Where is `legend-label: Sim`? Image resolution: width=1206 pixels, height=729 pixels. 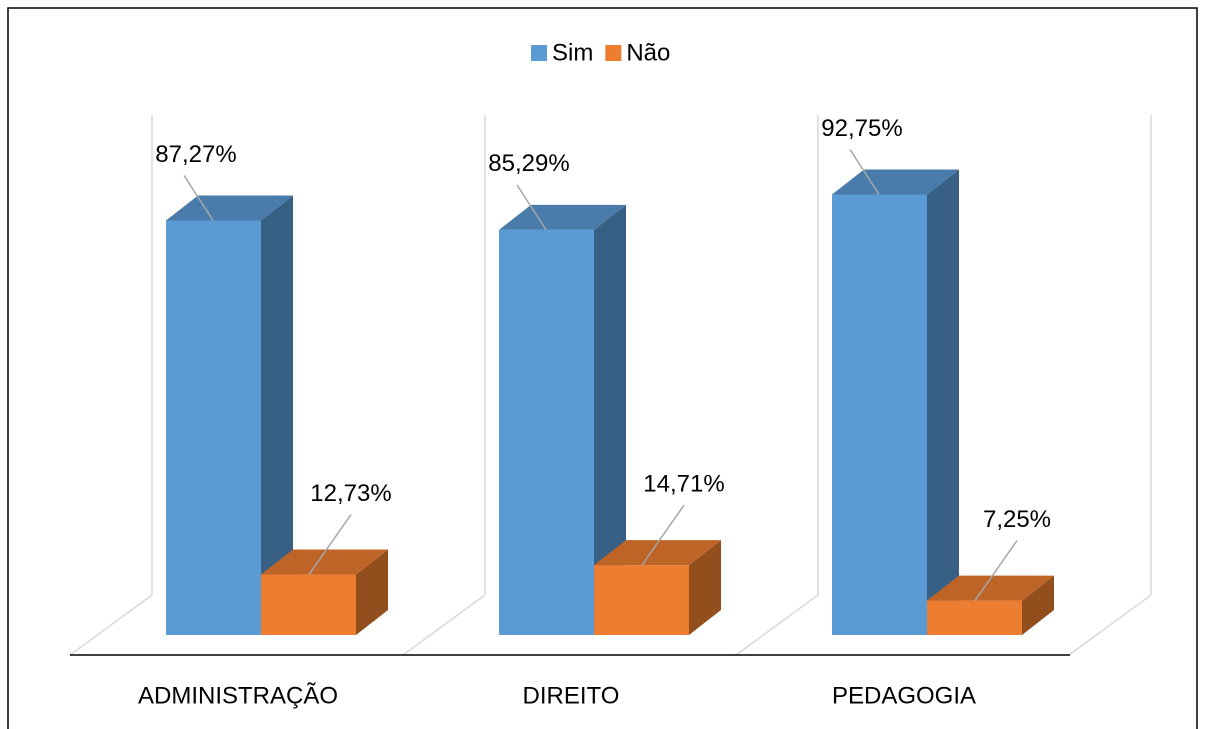
legend-label: Sim is located at coordinates (572, 52).